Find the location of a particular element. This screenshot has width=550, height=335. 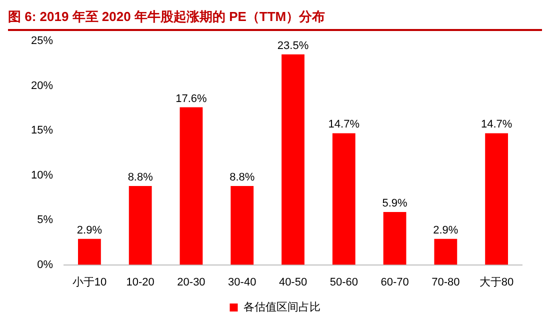

chart-title: 图 6: 2019 年至 2020 年牛股起涨期的 PE（TTM）分布 is located at coordinates (275, 19).